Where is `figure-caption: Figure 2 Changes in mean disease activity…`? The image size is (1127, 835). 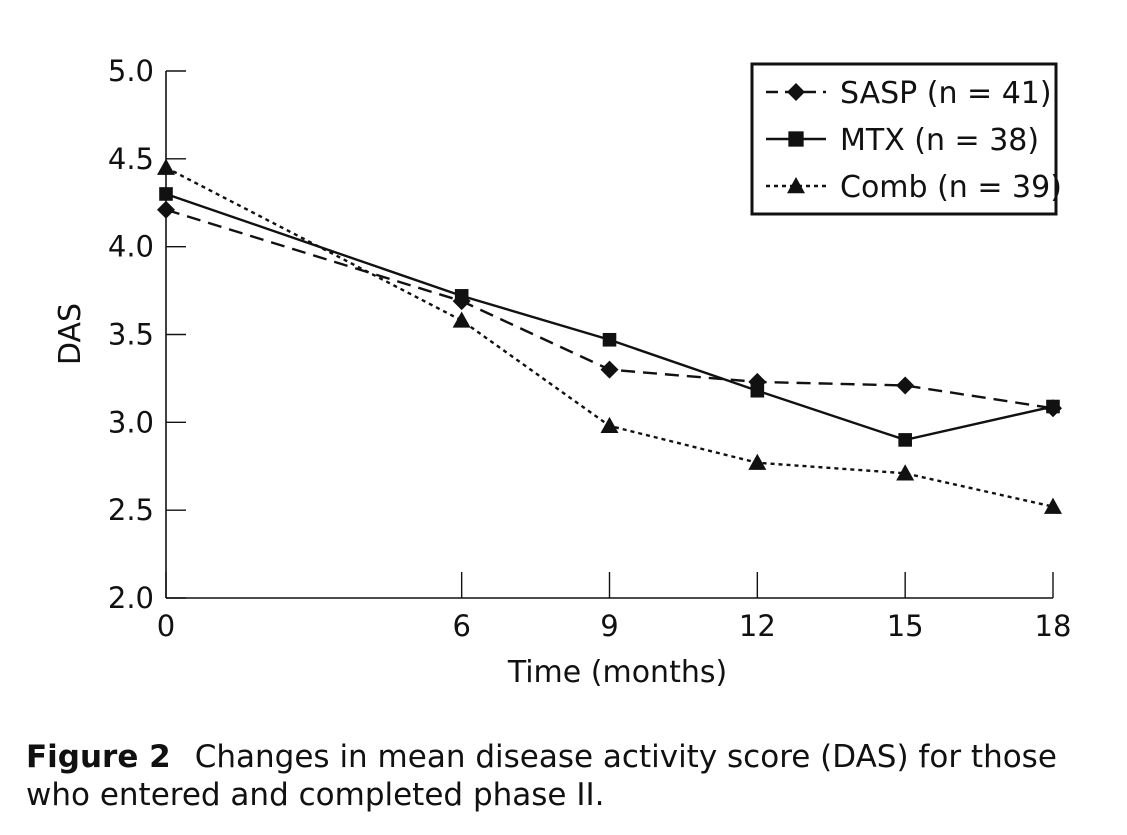
figure-caption: Figure 2 Changes in mean disease activity… is located at coordinates (566, 776).